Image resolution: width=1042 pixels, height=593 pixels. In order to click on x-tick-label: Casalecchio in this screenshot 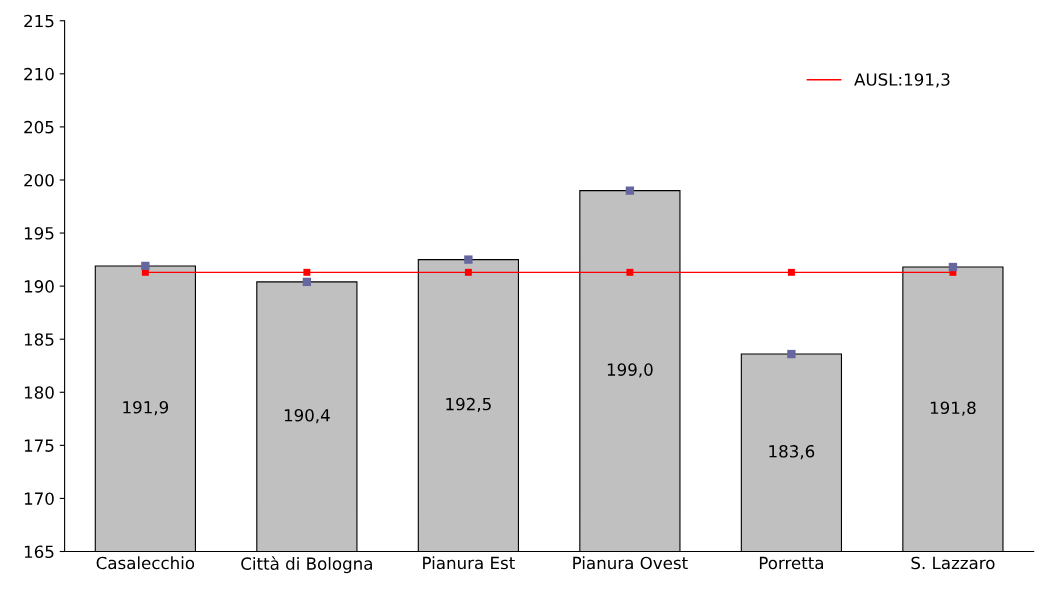, I will do `click(145, 563)`.